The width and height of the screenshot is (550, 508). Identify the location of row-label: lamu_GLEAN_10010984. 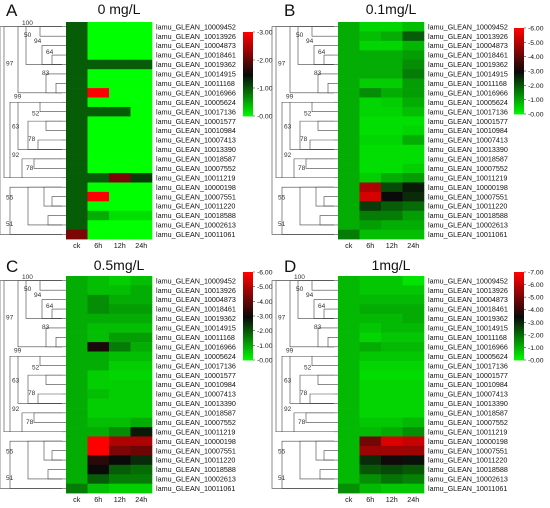
(196, 130).